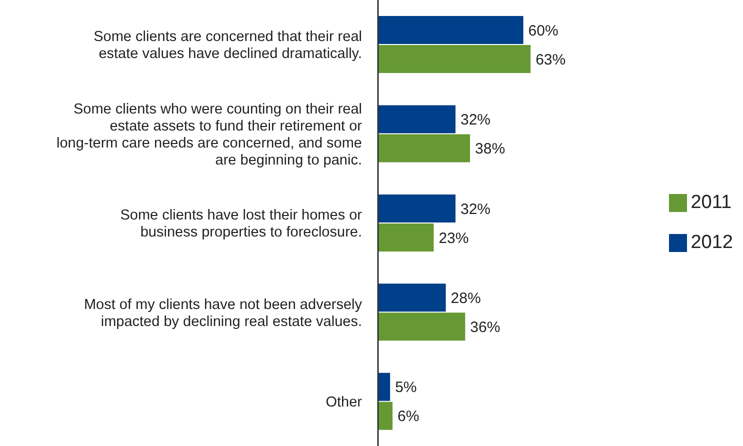  I want to click on data-label: 60%, so click(543, 31).